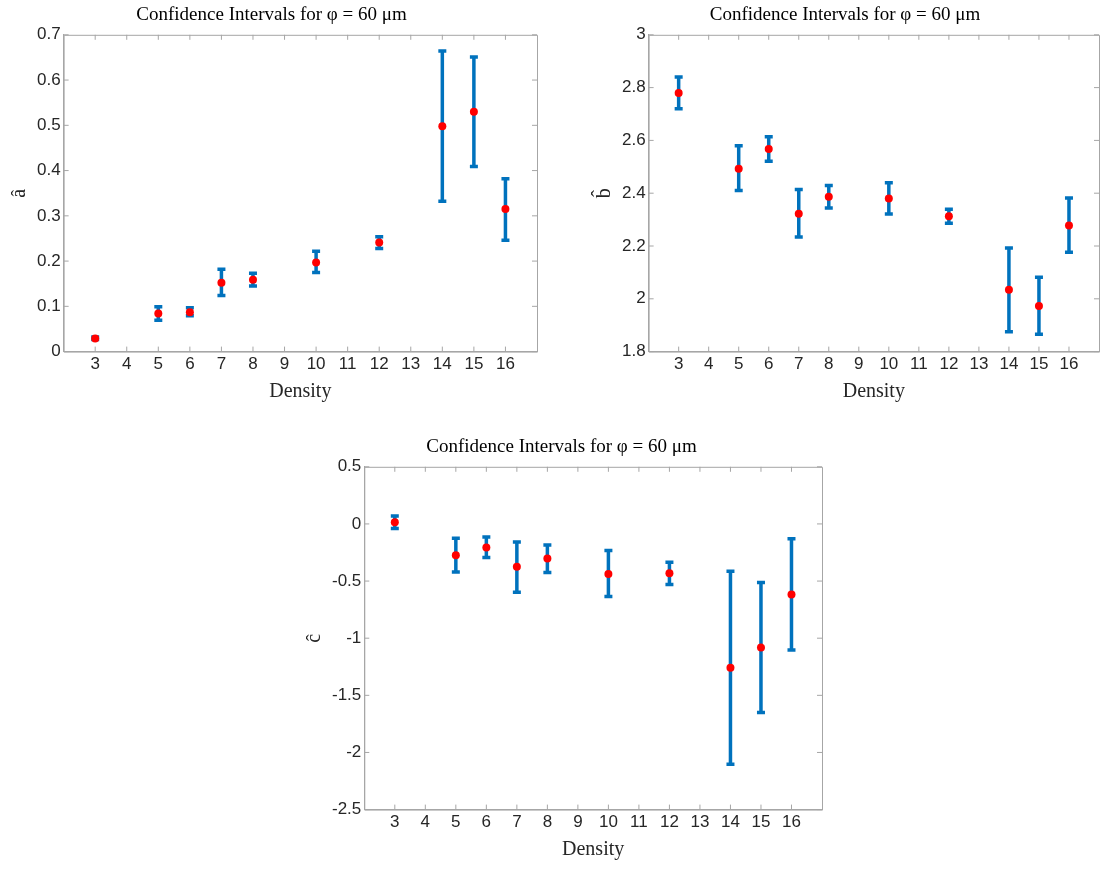 This screenshot has width=1107, height=871. What do you see at coordinates (354, 637) in the screenshot?
I see `y-tick-label: -1` at bounding box center [354, 637].